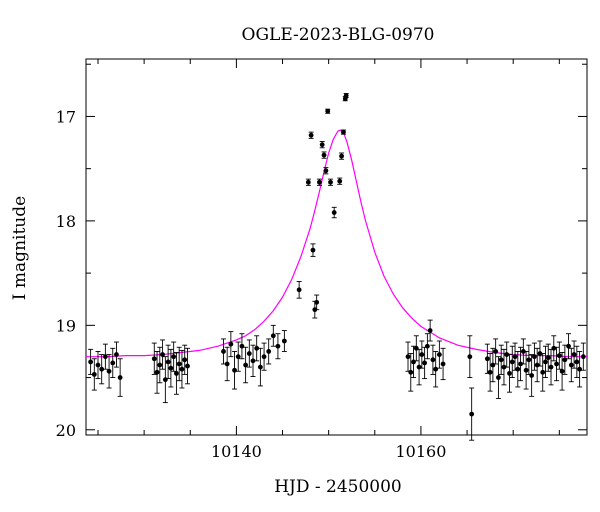 Image resolution: width=600 pixels, height=512 pixels. Describe the element at coordinates (66, 221) in the screenshot. I see `y-tick-label: 18` at that location.